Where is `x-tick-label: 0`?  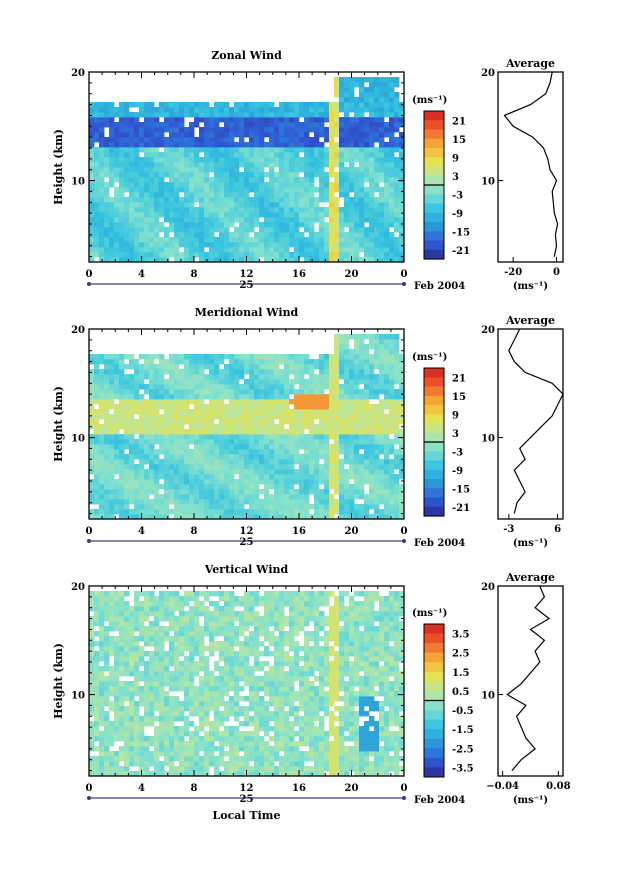
x-tick-label: 0 is located at coordinates (89, 531).